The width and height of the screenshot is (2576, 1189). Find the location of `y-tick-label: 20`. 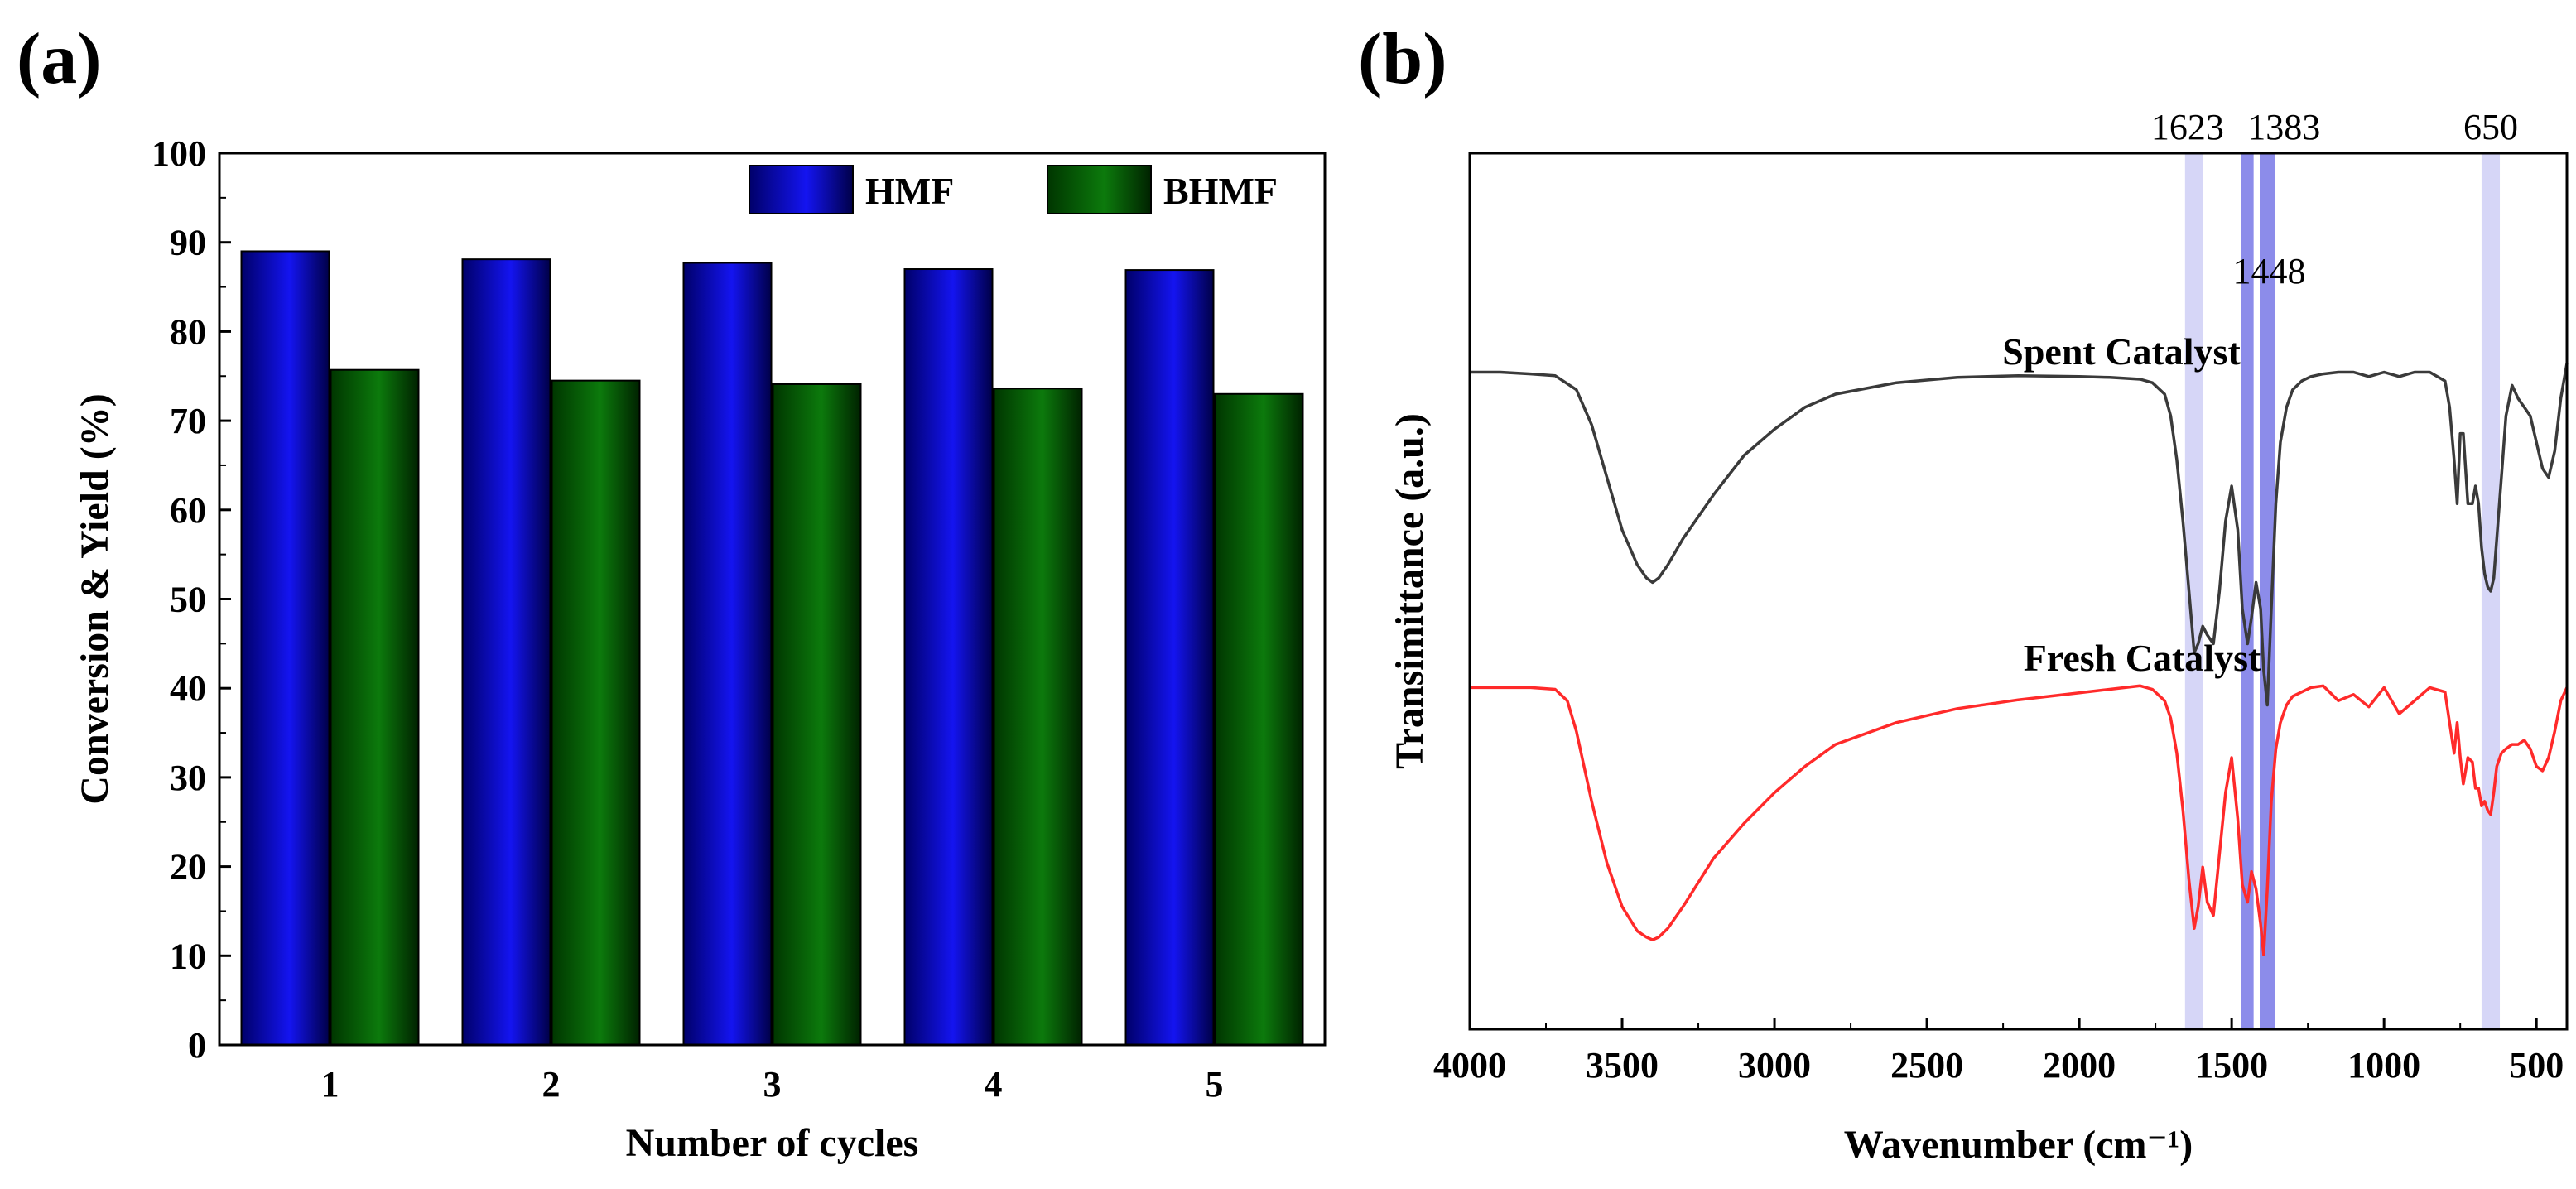

y-tick-label: 20 is located at coordinates (188, 867).